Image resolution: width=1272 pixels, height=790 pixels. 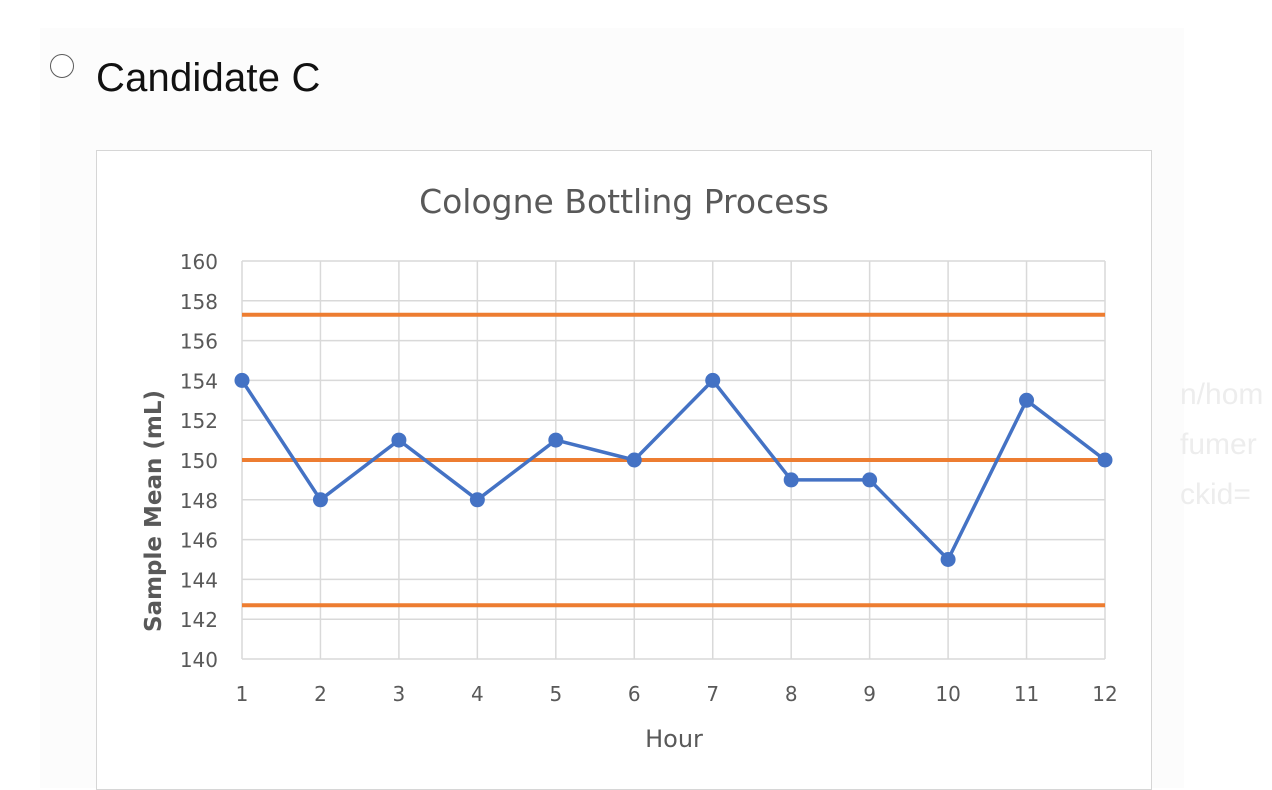 I want to click on y-tick-label: 160, so click(x=199, y=262).